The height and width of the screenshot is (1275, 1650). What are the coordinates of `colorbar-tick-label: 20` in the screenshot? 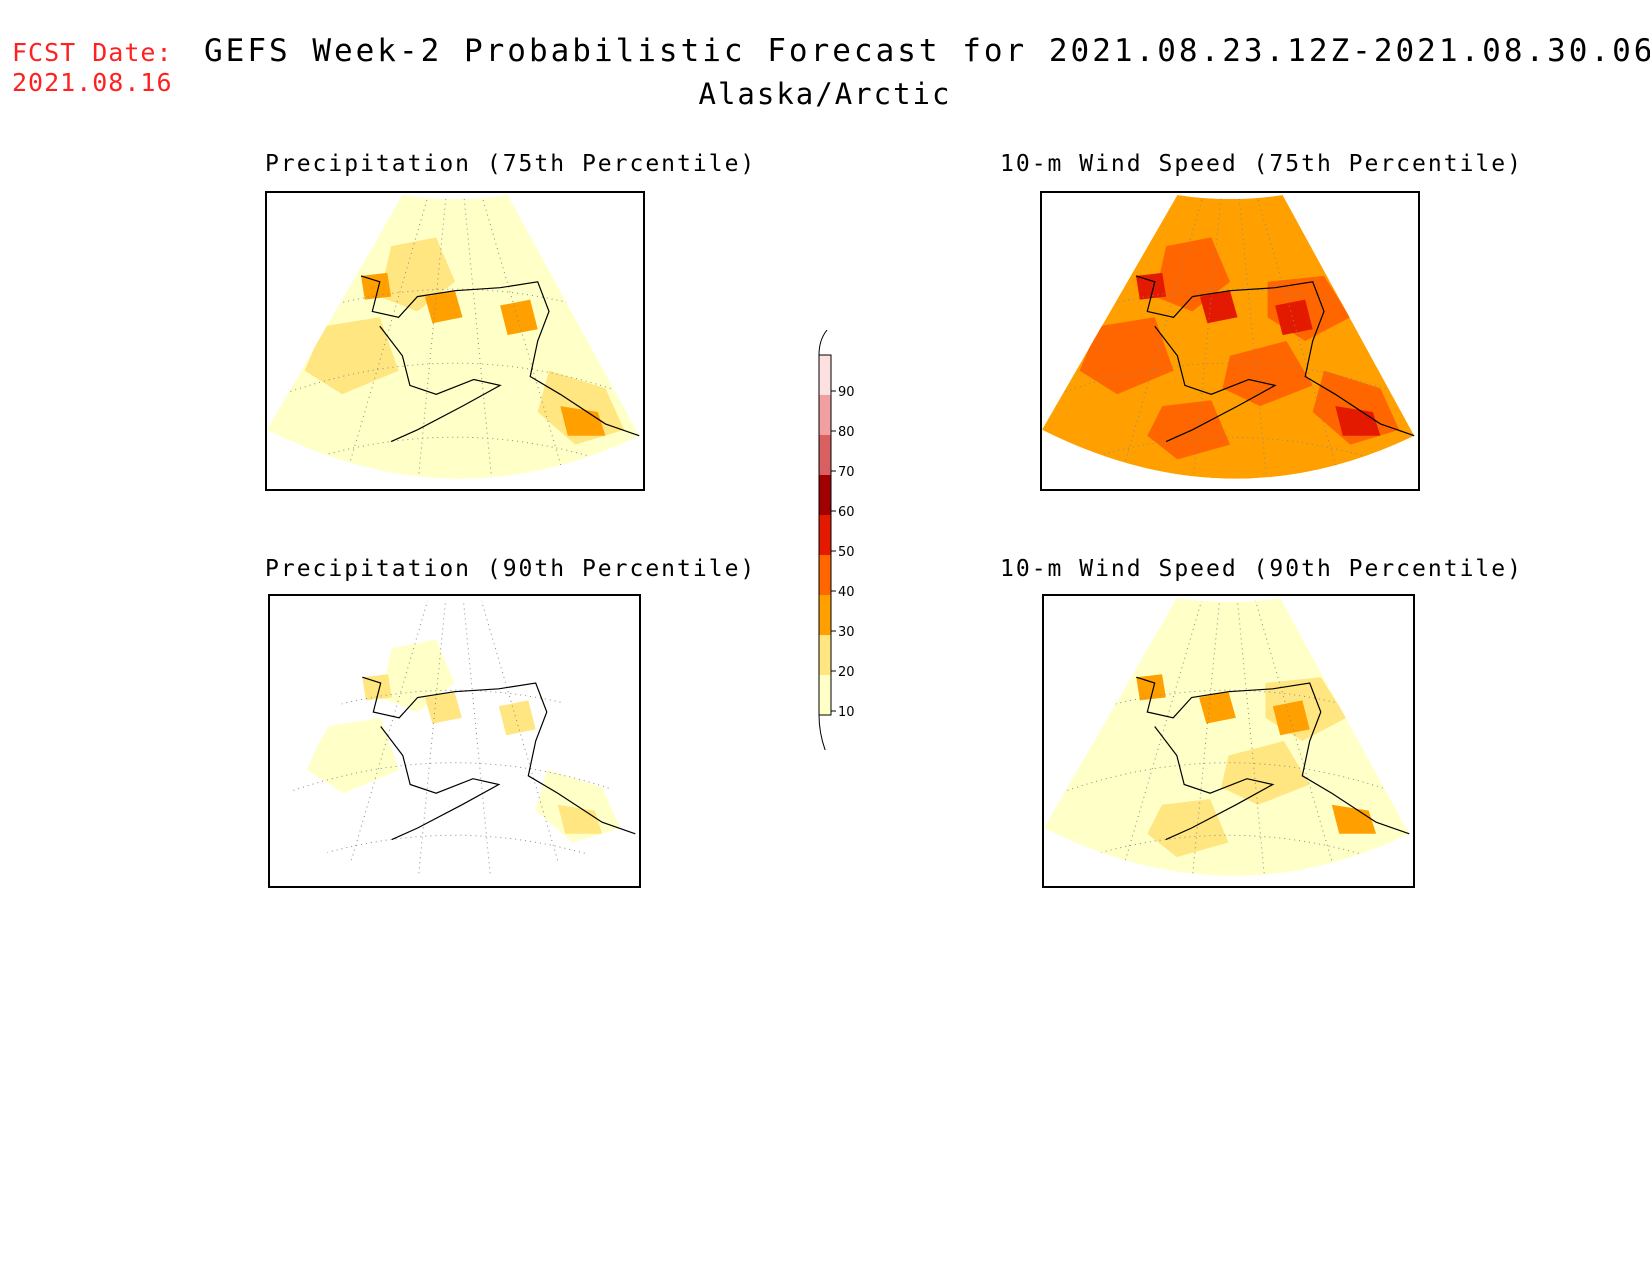 It's located at (846, 672).